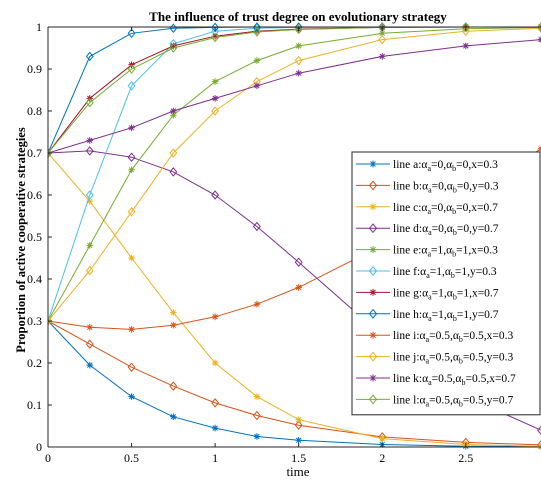  What do you see at coordinates (446, 316) in the screenshot?
I see `legend-label: line h:αa=1,αb=1,y=0.7` at bounding box center [446, 316].